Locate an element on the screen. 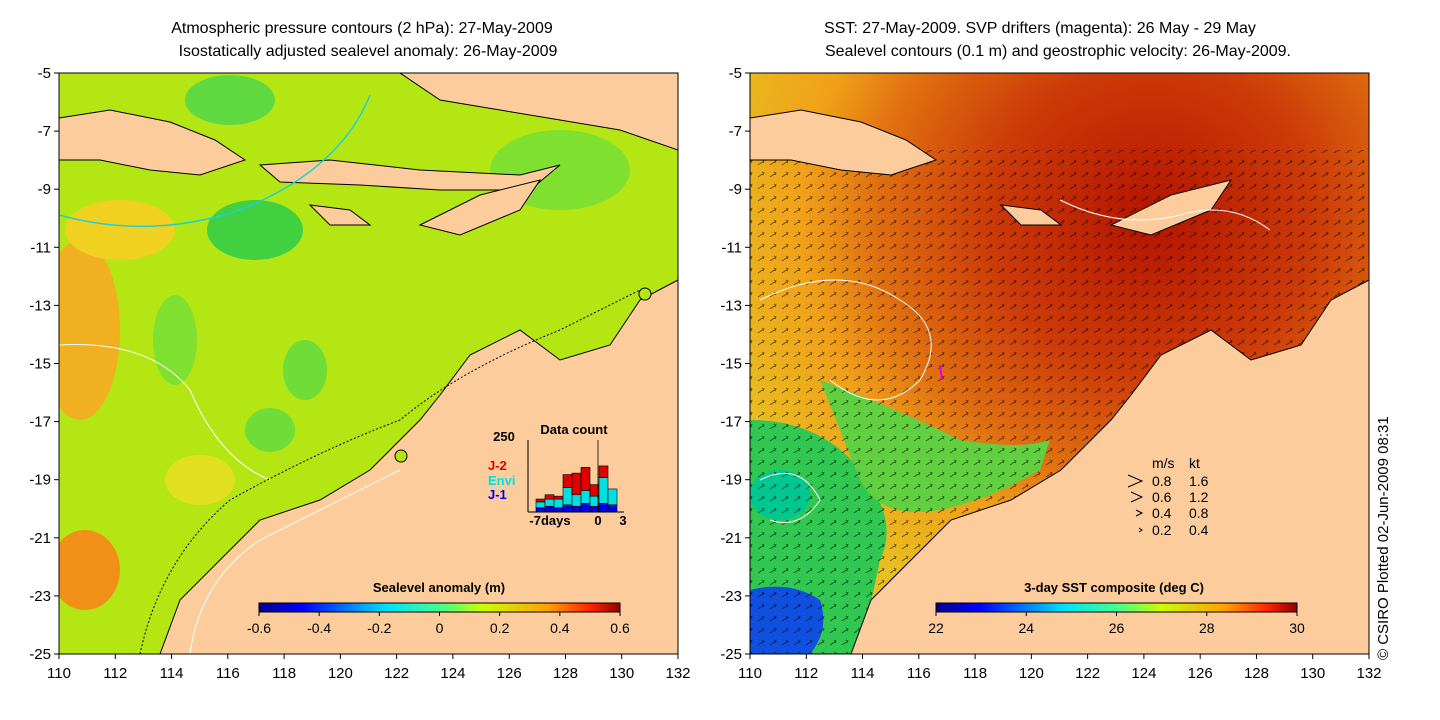 The width and height of the screenshot is (1440, 720). sst-colorbar-ramp is located at coordinates (1116, 607).